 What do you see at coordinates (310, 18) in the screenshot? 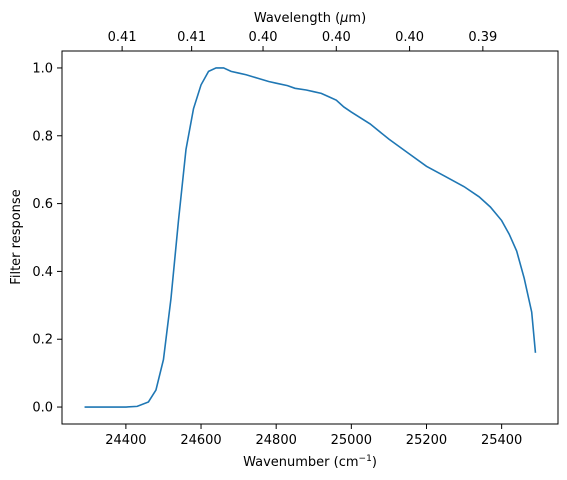
I see `top-axis-label: Wavelength (μm)` at bounding box center [310, 18].